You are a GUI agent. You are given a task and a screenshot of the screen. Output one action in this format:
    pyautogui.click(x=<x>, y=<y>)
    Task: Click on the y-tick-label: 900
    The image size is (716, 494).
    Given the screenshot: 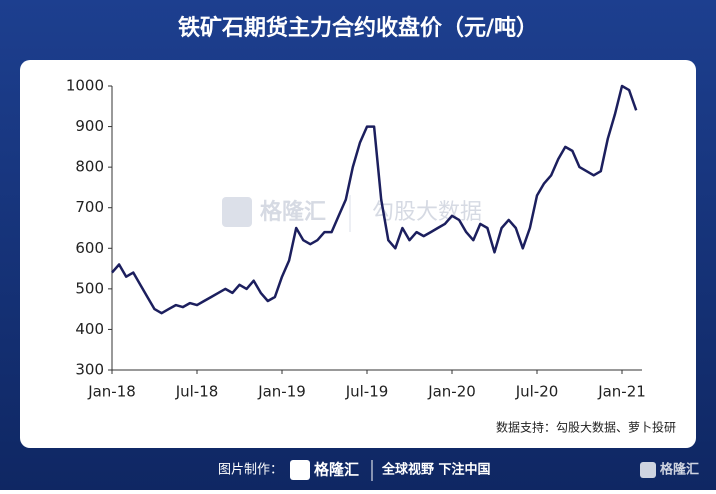 What is the action you would take?
    pyautogui.click(x=89, y=126)
    